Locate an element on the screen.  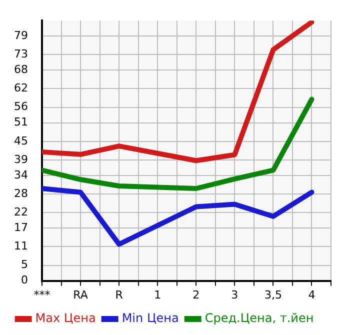
y-tick-label: 68 is located at coordinates (21, 69).